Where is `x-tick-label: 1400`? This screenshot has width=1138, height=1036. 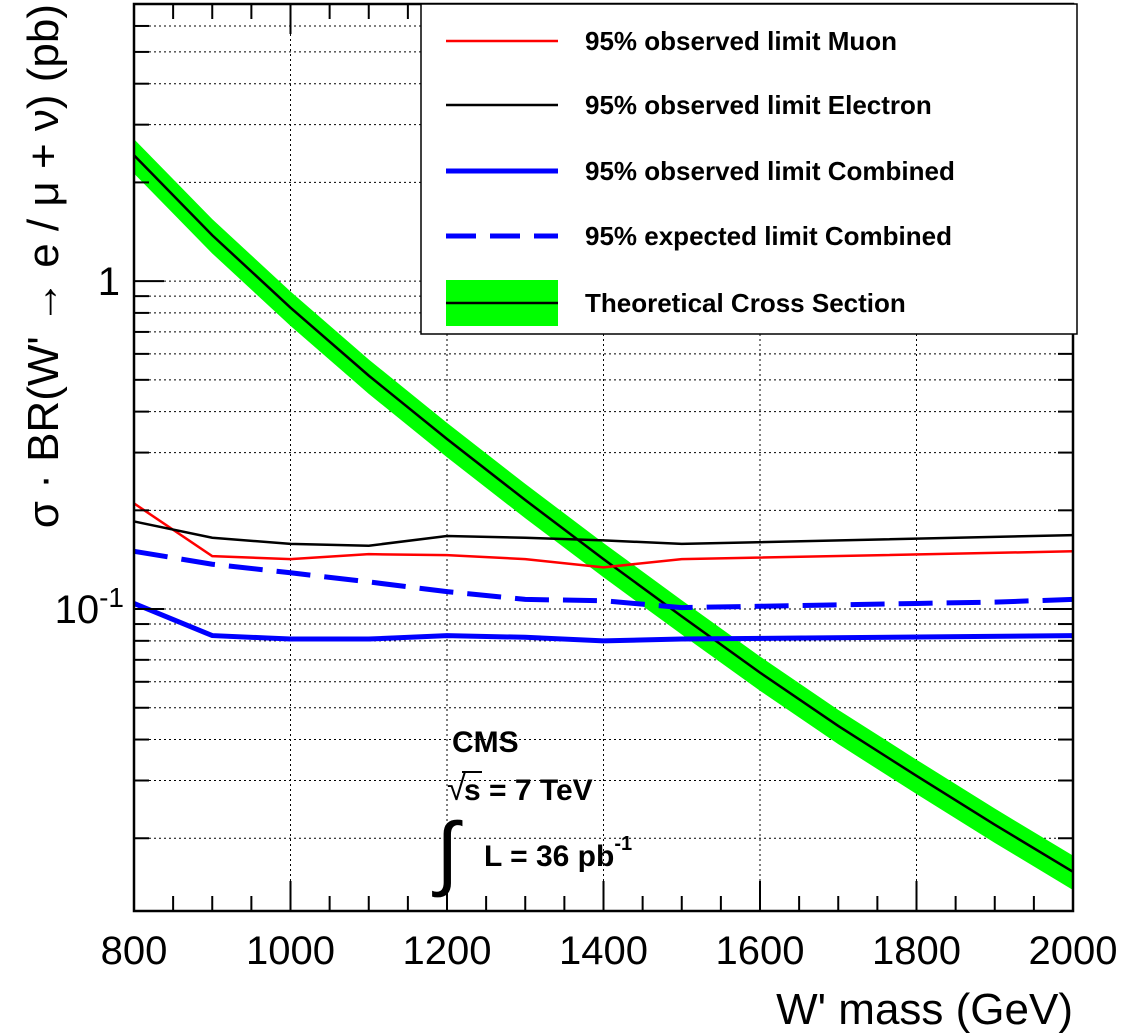 x-tick-label: 1400 is located at coordinates (603, 951).